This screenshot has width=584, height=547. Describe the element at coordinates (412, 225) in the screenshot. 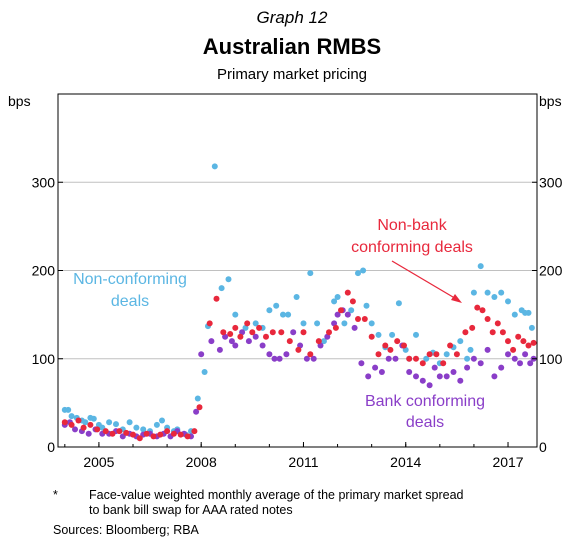

I see `annotation-nonbank_conforming: Non-bank` at that location.